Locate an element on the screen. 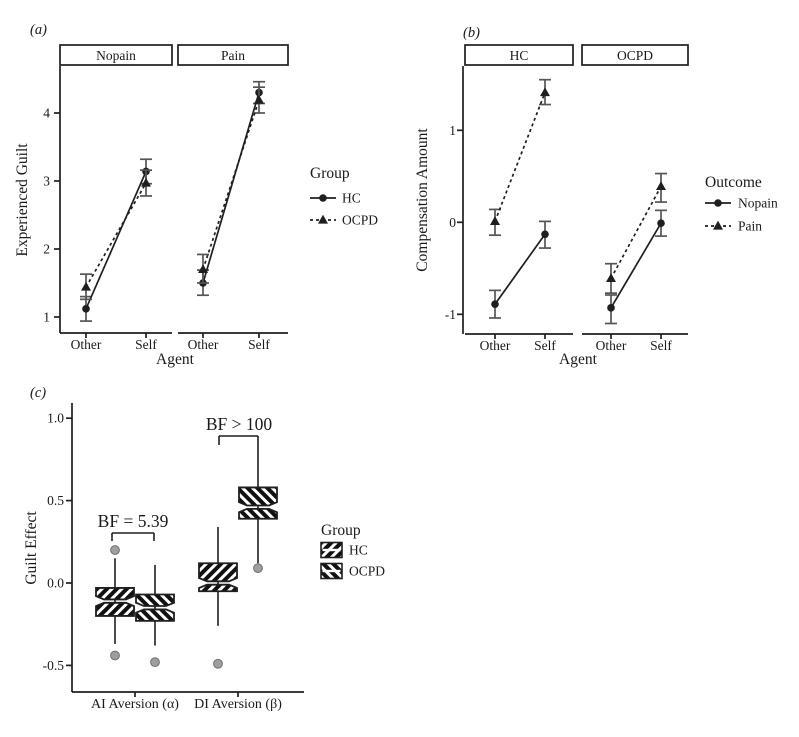 This screenshot has width=799, height=737. y-tick-label: 3 is located at coordinates (46, 181).